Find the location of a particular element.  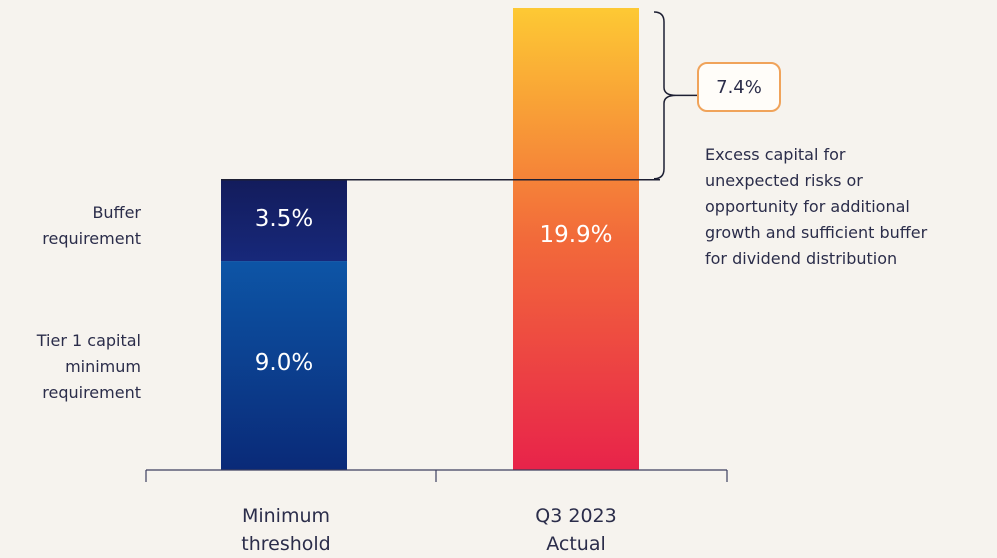

category-label-minimum: Minimum threshold is located at coordinates (286, 530).